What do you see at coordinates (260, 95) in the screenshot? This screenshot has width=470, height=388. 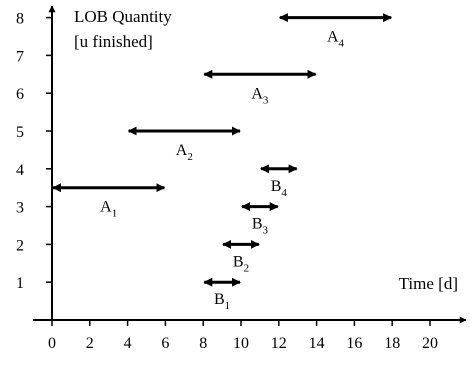 I see `bar-label-a3: A3` at bounding box center [260, 95].